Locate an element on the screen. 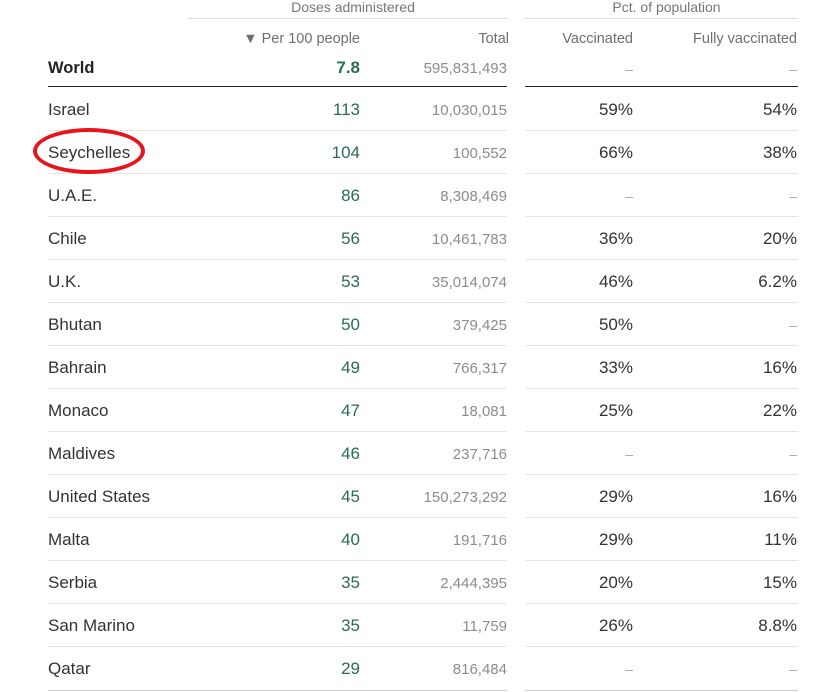  doses-total: 11,759 is located at coordinates (484, 626).